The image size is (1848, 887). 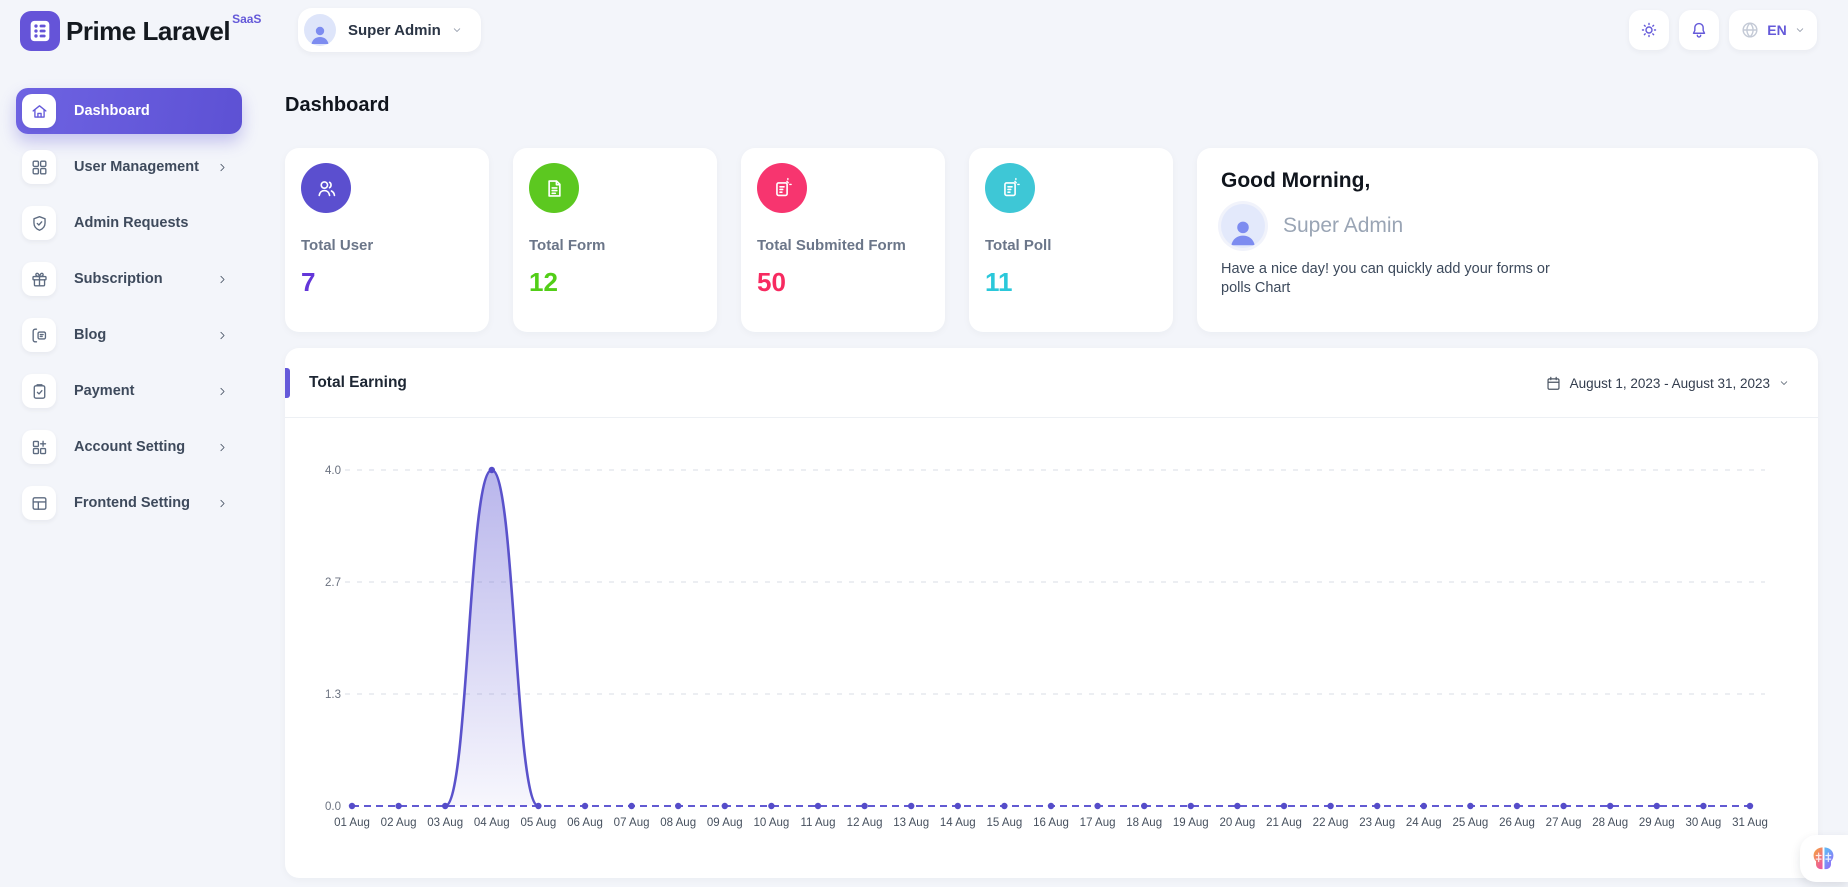 What do you see at coordinates (958, 823) in the screenshot?
I see `svg-text: 14 Aug` at bounding box center [958, 823].